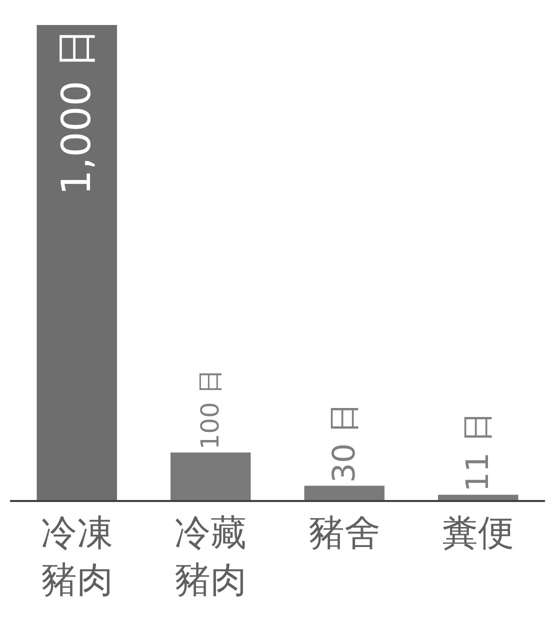 This screenshot has width=555, height=640. Describe the element at coordinates (210, 557) in the screenshot. I see `x-tick-label: 冷藏豬肉` at that location.